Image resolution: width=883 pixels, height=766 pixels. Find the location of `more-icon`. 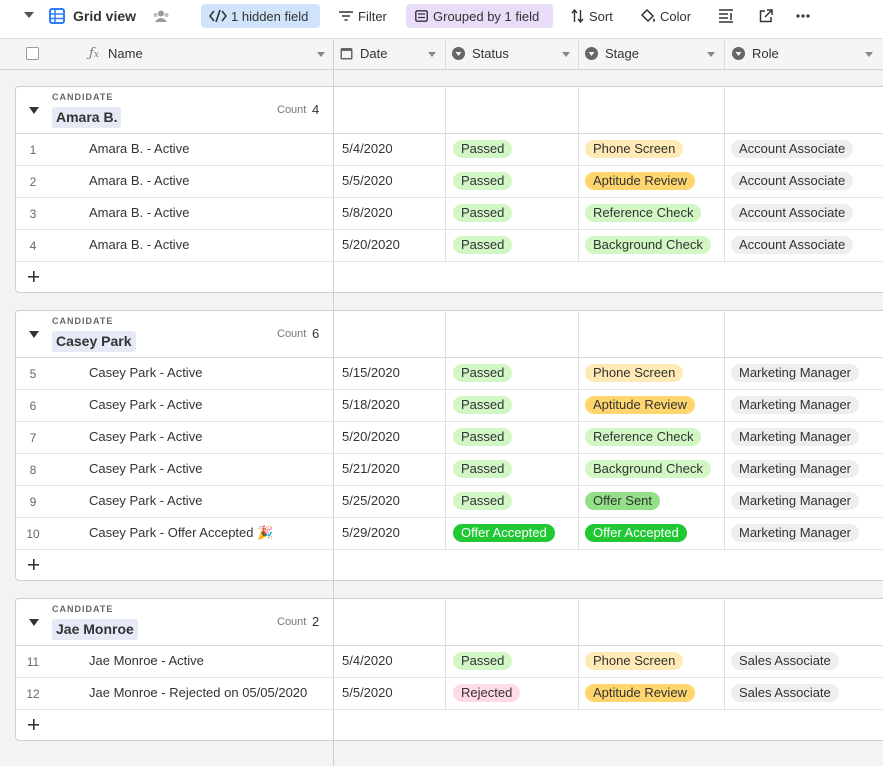

more-icon is located at coordinates (803, 16).